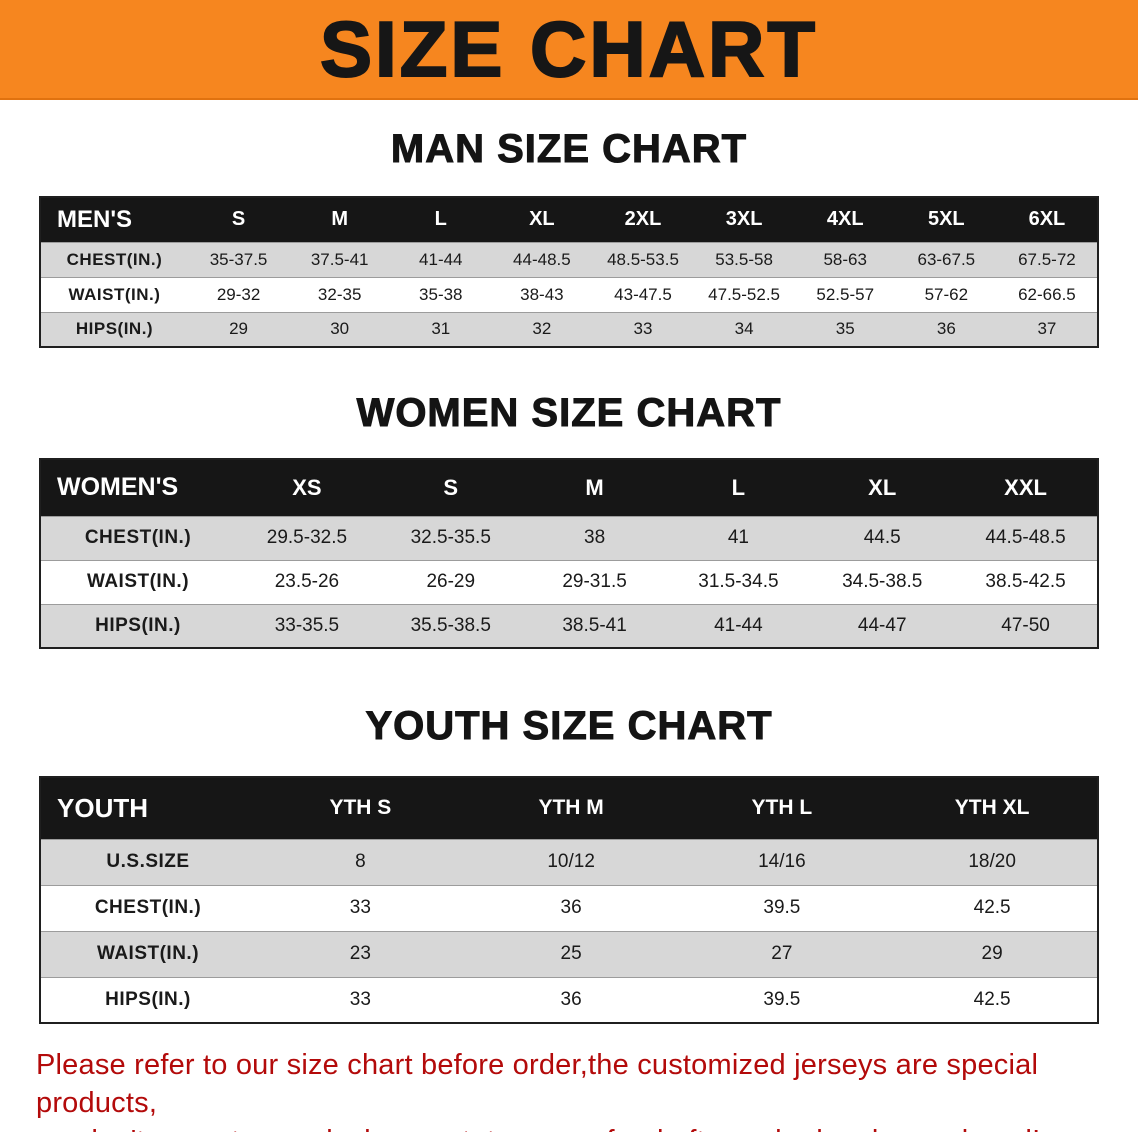  What do you see at coordinates (946, 259) in the screenshot?
I see `table-cell: 63-67.5` at bounding box center [946, 259].